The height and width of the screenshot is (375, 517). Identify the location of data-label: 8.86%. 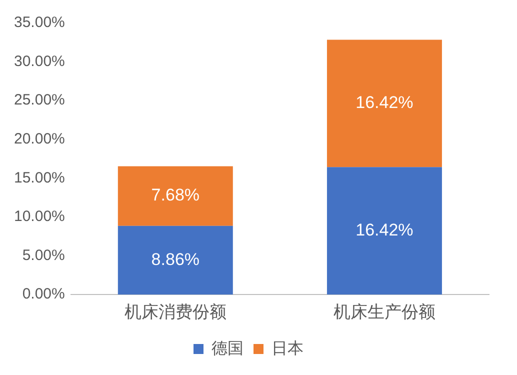
(175, 259).